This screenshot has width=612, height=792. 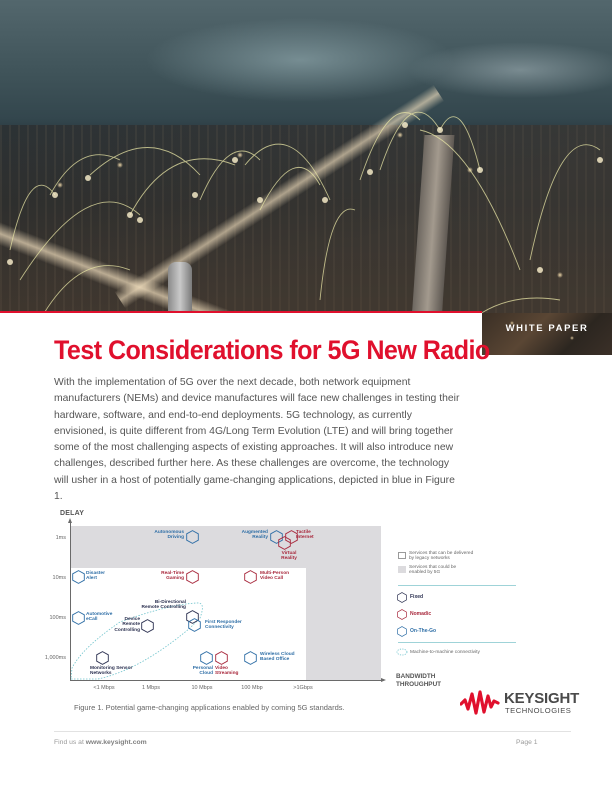 What do you see at coordinates (402, 652) in the screenshot?
I see `legend-machine-swatch-icon` at bounding box center [402, 652].